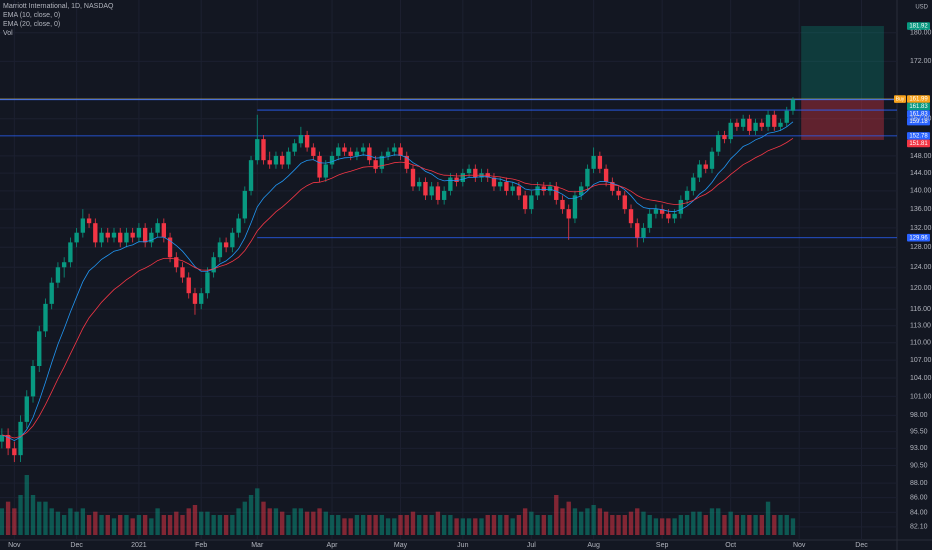 The image size is (932, 550). I want to click on study-label: EMA (10, close, 0), so click(31, 15).